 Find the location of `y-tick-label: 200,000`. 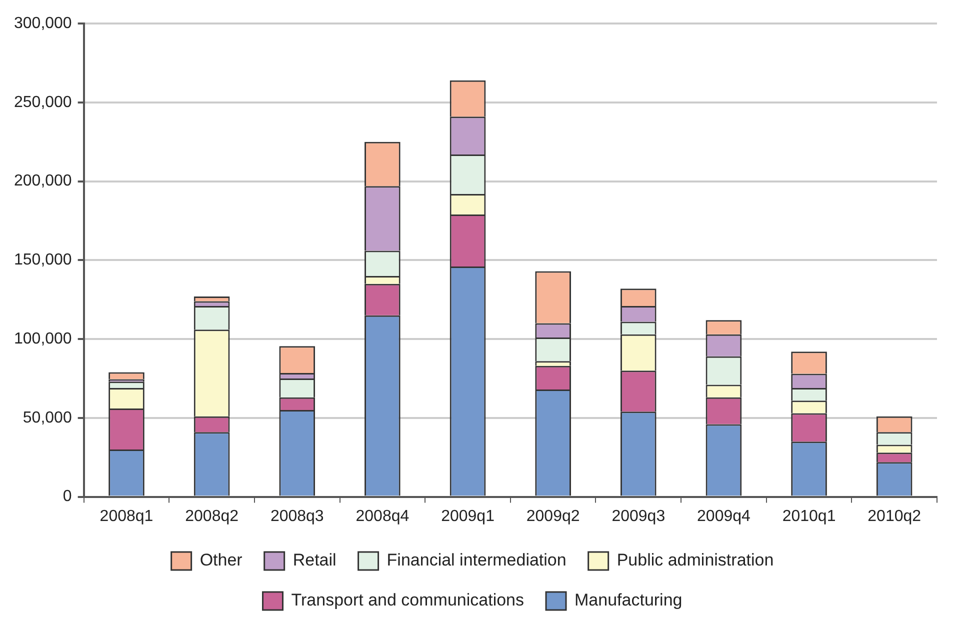

y-tick-label: 200,000 is located at coordinates (43, 181).